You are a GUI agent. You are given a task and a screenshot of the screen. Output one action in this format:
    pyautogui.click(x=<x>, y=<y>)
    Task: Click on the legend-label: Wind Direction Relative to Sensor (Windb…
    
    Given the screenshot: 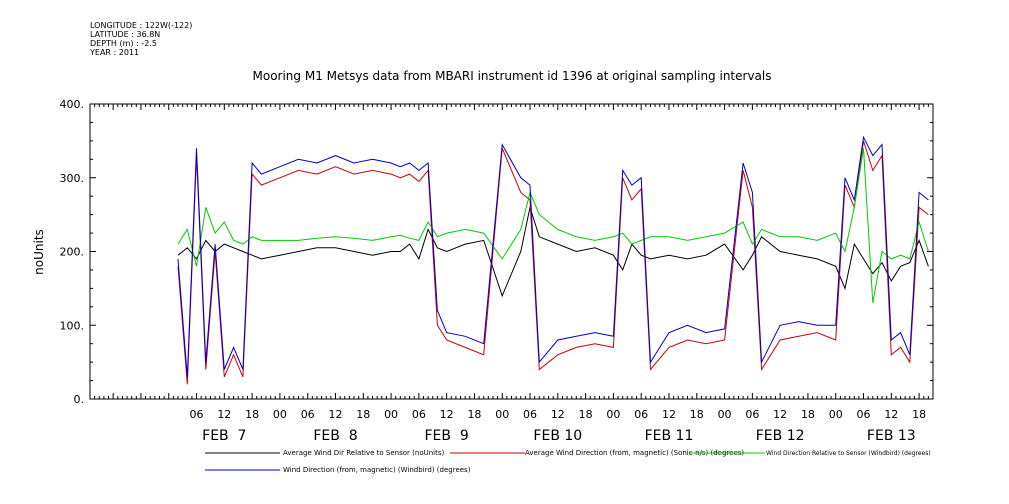 What is the action you would take?
    pyautogui.click(x=848, y=453)
    